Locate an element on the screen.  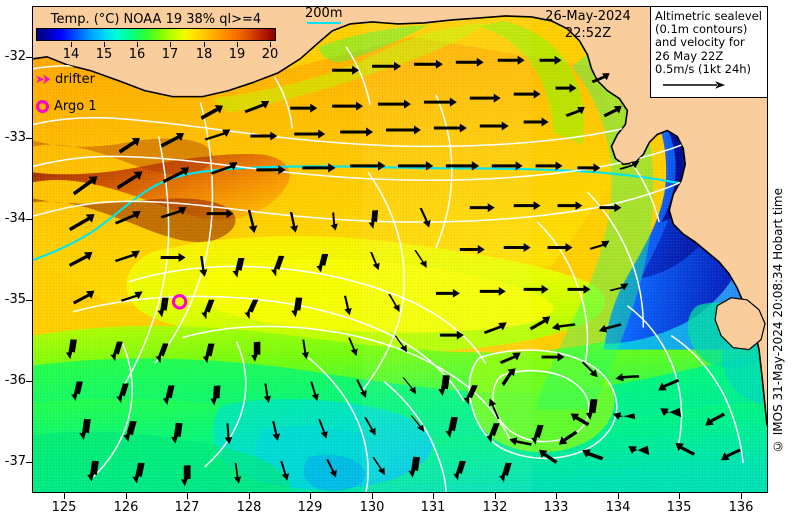
x-tick-label: 126 is located at coordinates (126, 507).